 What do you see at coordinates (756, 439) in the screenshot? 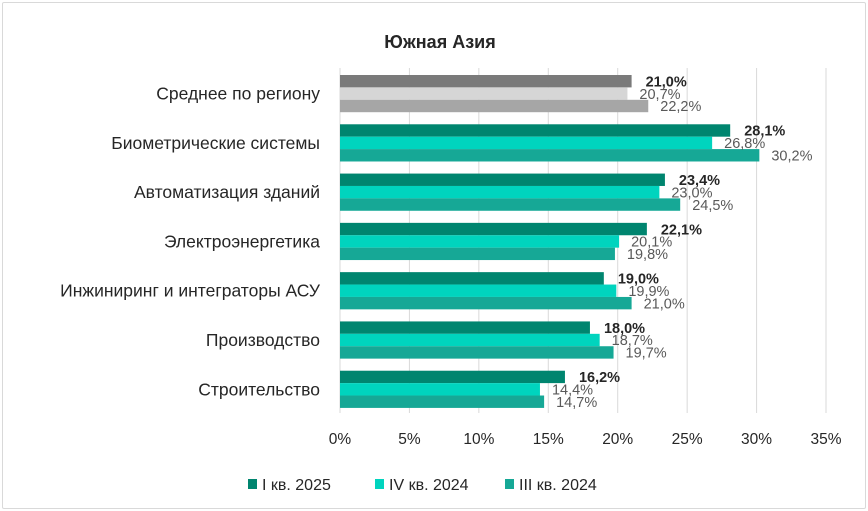
I see `x-tick-label: 30%` at bounding box center [756, 439].